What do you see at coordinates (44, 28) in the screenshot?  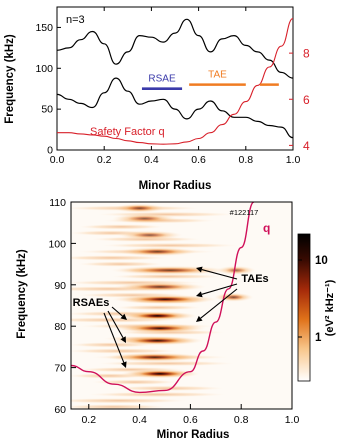 I see `y-tick-label: 150` at bounding box center [44, 28].